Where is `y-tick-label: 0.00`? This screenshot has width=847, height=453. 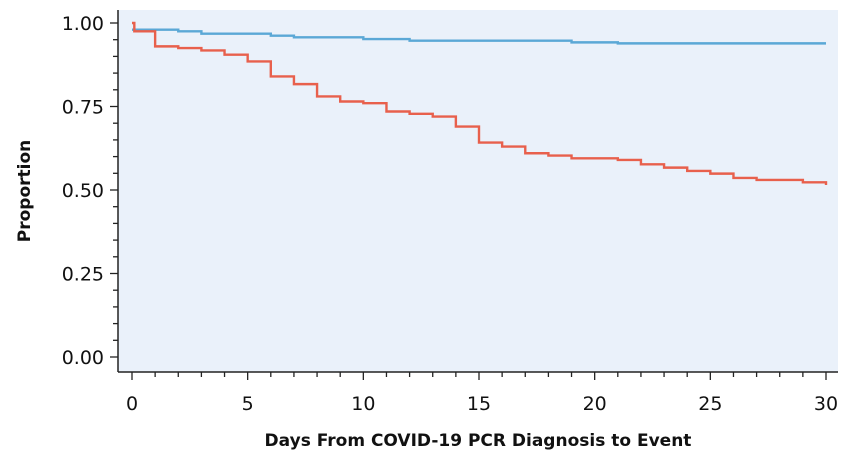 y-tick-label: 0.00 is located at coordinates (83, 358).